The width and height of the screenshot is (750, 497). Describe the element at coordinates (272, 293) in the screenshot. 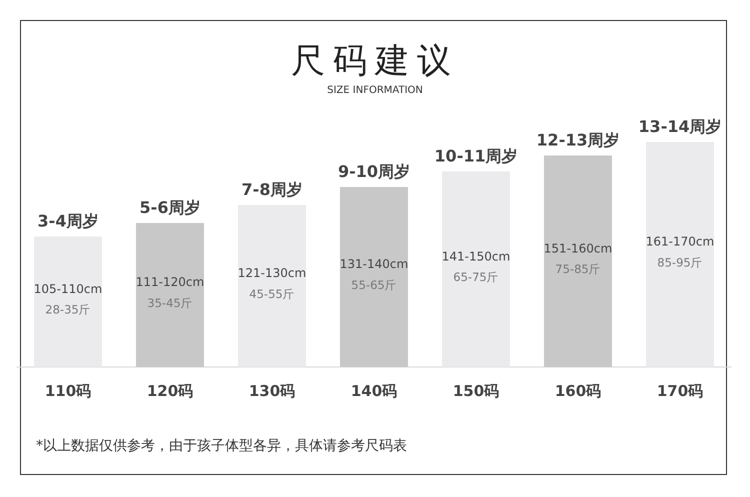

I see `annotation: 45-55斤` at that location.